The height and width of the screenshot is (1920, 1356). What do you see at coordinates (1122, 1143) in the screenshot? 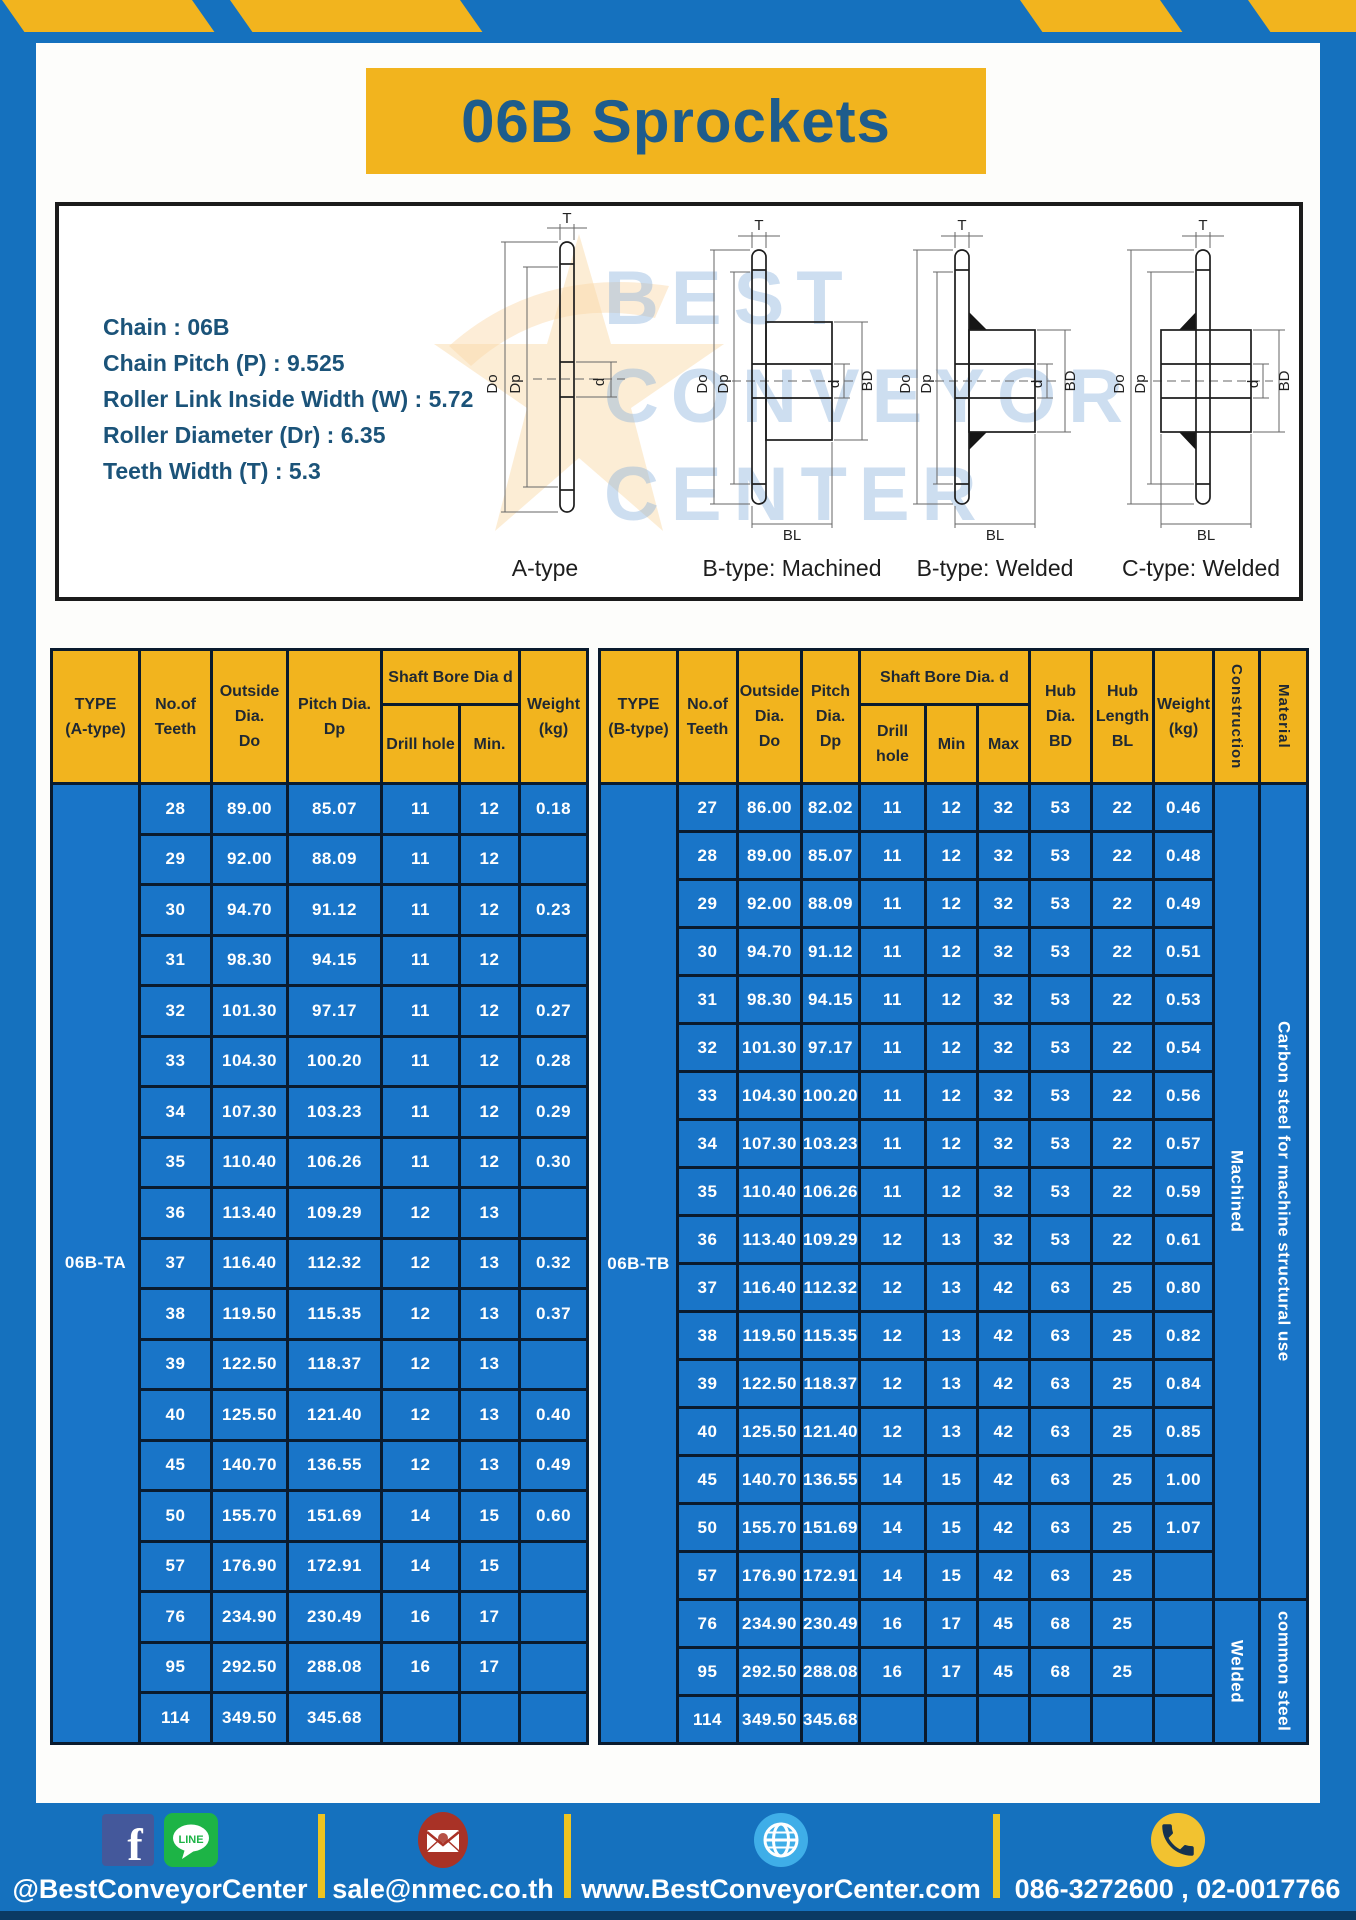
I see `cell: 22` at bounding box center [1122, 1143].